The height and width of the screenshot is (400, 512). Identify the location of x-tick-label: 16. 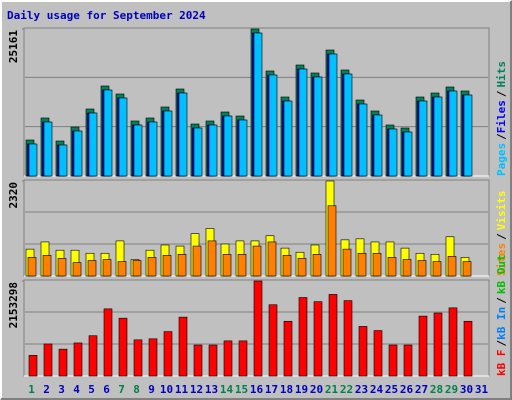
(257, 389).